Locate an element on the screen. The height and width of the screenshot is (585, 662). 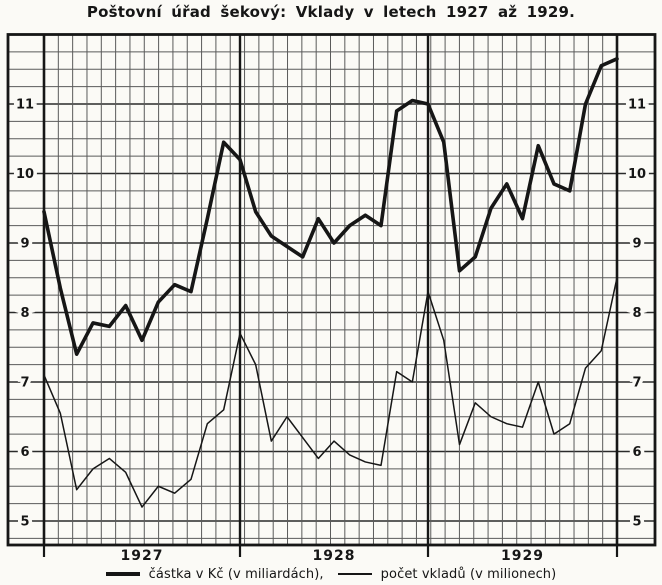
legend-thick-line-swatch is located at coordinates (122, 574).